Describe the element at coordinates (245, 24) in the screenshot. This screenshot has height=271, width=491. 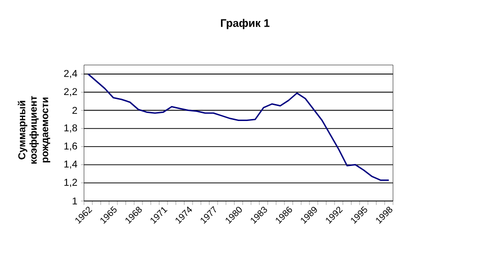
I see `chart-title: График 1` at that location.